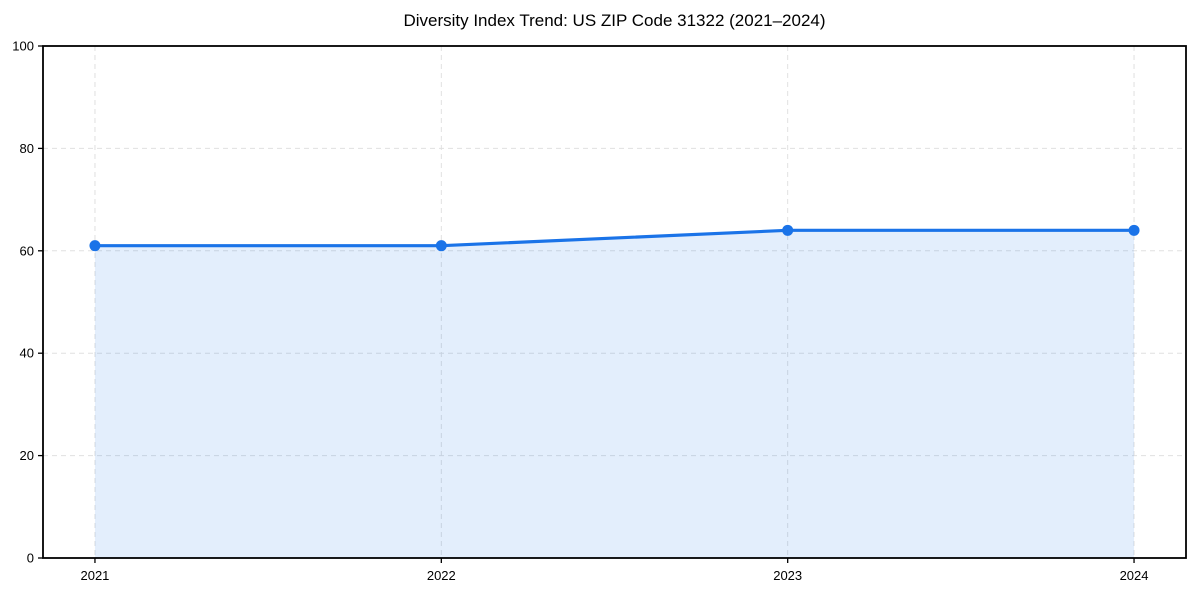 Image resolution: width=1200 pixels, height=600 pixels. Describe the element at coordinates (27, 250) in the screenshot. I see `y-tick-label-60: 60` at that location.